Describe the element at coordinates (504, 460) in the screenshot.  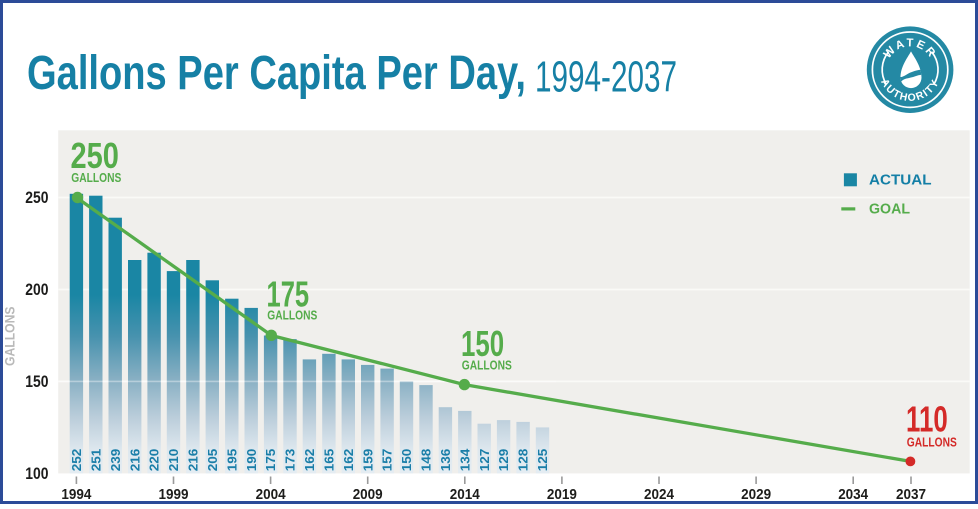
I see `svg-text: 129` at that location.